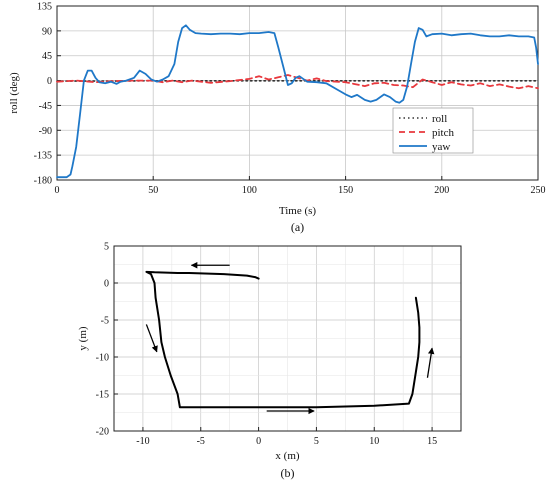  What do you see at coordinates (316, 441) in the screenshot?
I see `x-tick-label: 5` at bounding box center [316, 441].